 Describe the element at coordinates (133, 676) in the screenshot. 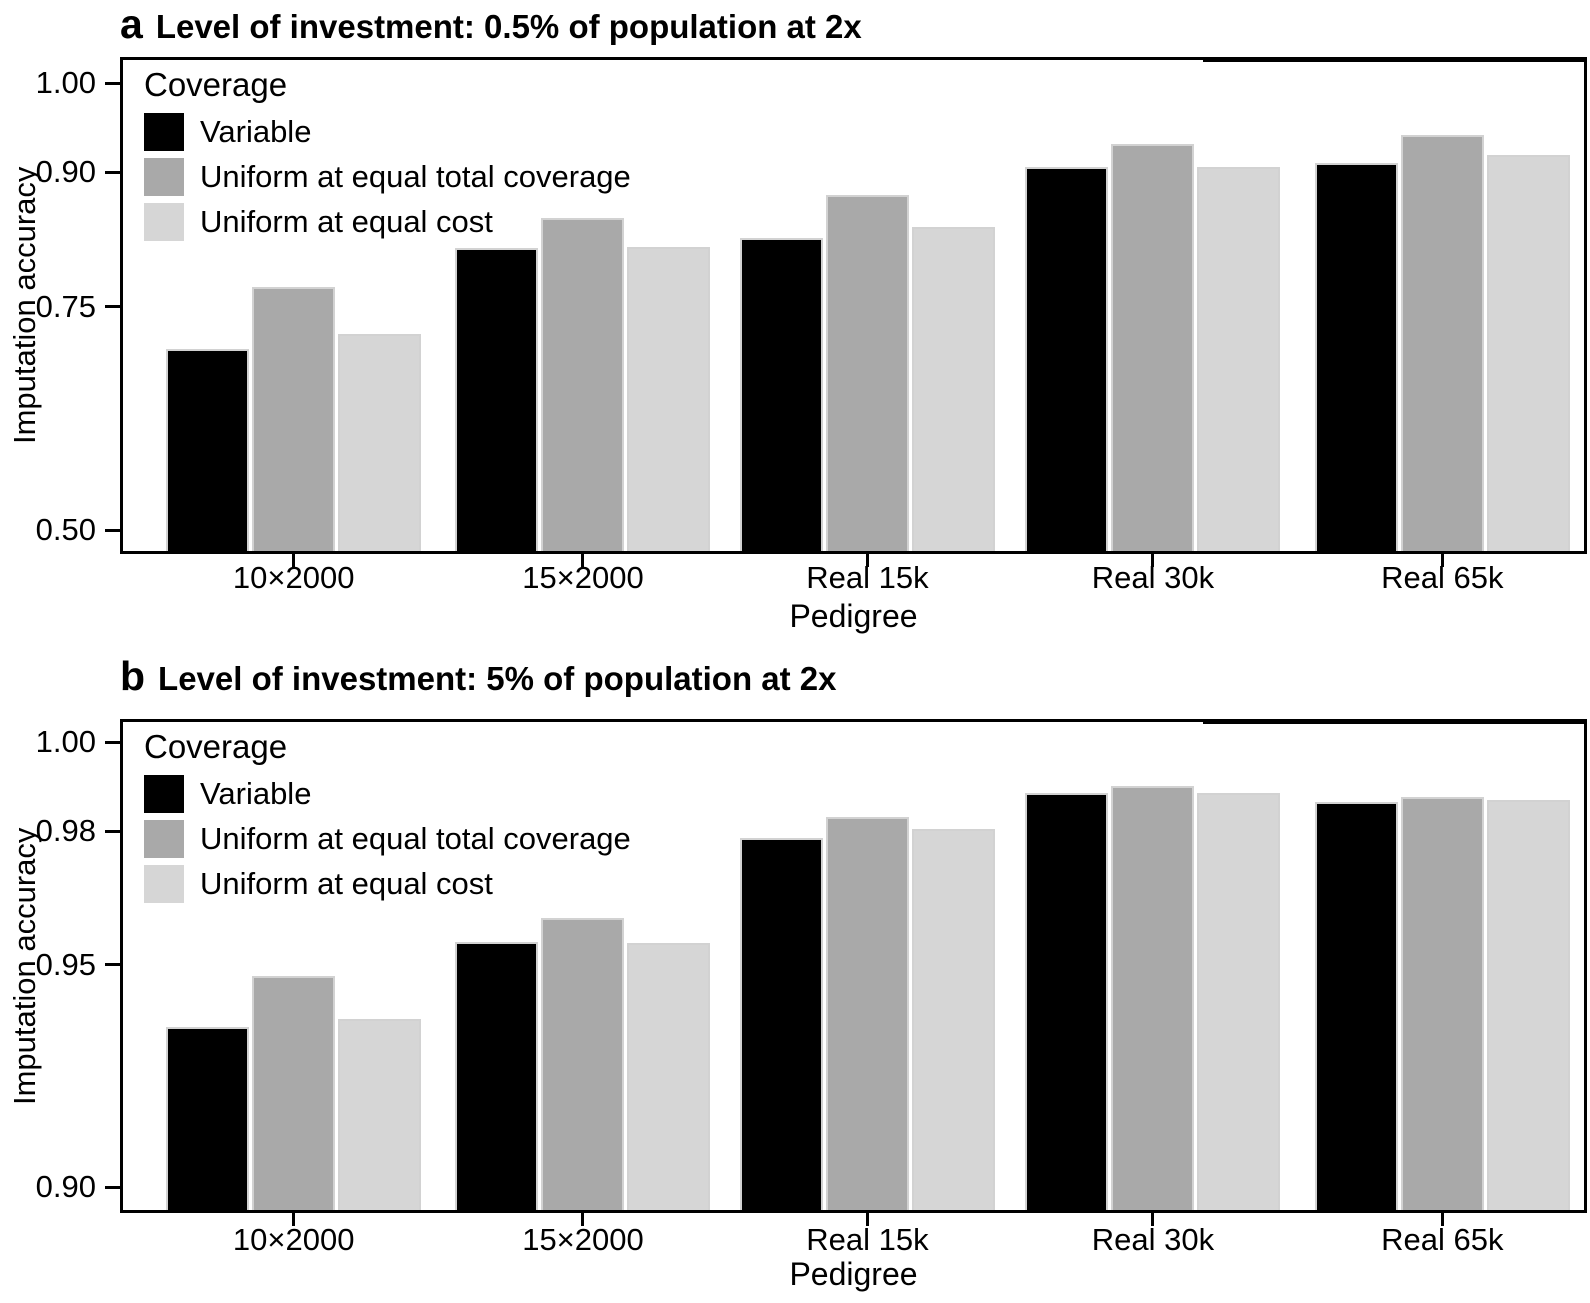

I see `panel-b-letter: b` at that location.